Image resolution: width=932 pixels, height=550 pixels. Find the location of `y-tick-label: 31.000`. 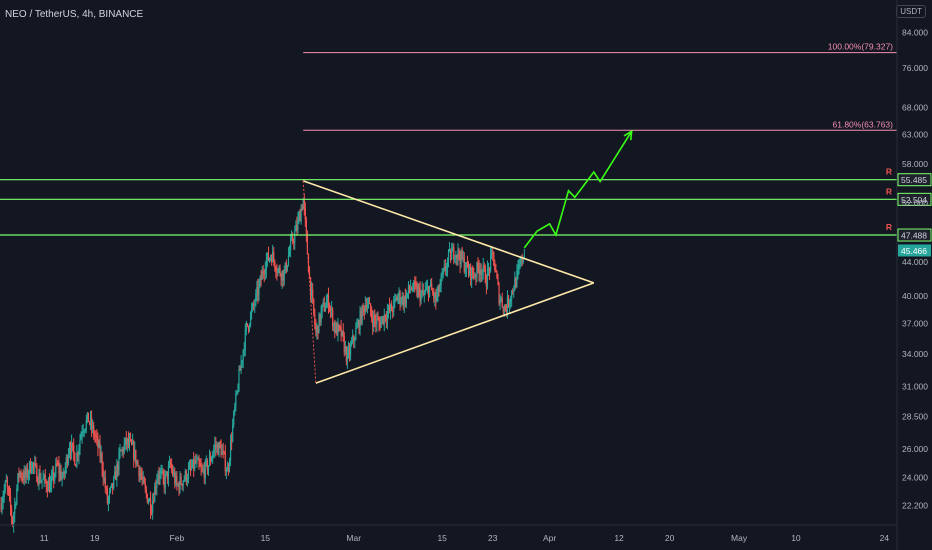

y-tick-label: 31.000 is located at coordinates (915, 387).